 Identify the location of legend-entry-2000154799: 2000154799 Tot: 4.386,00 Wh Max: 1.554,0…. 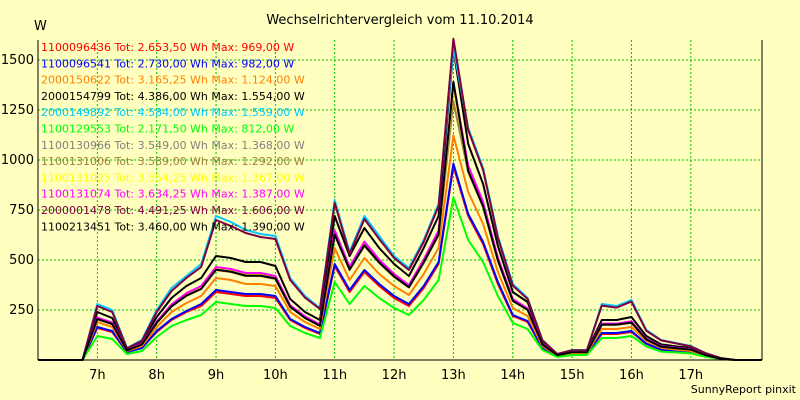
(173, 96).